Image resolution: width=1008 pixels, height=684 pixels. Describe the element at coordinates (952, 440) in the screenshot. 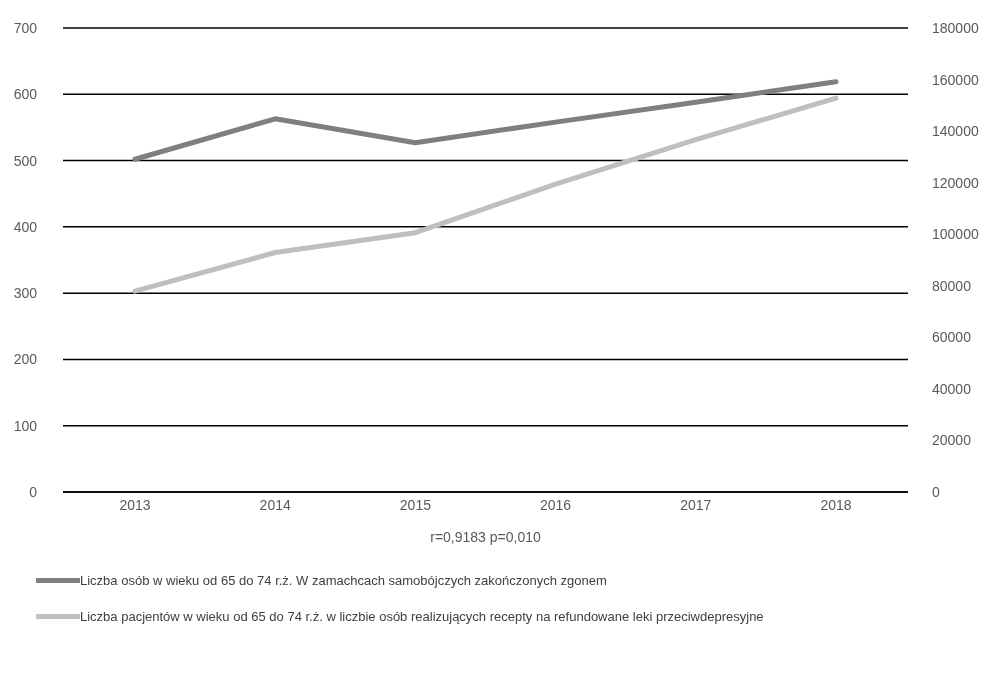

I see `y2-tick-label: 20000` at that location.